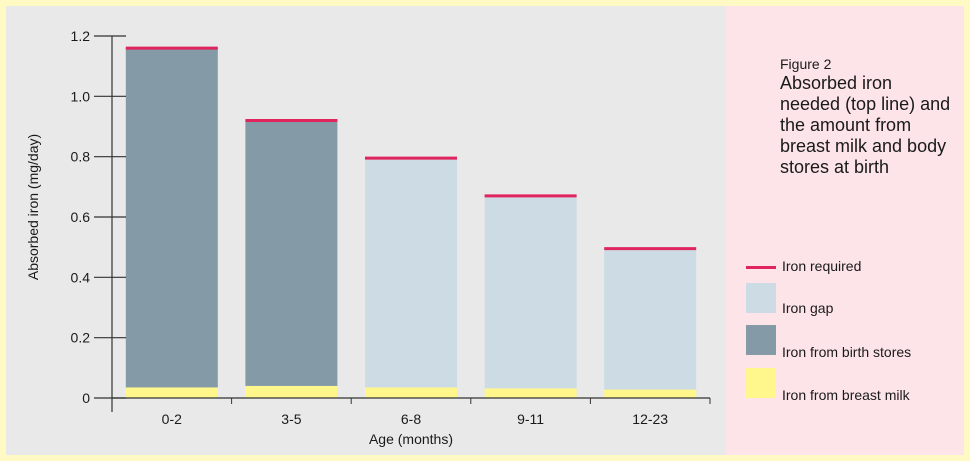  What do you see at coordinates (81, 217) in the screenshot?
I see `y-tick-label: 0.6` at bounding box center [81, 217].